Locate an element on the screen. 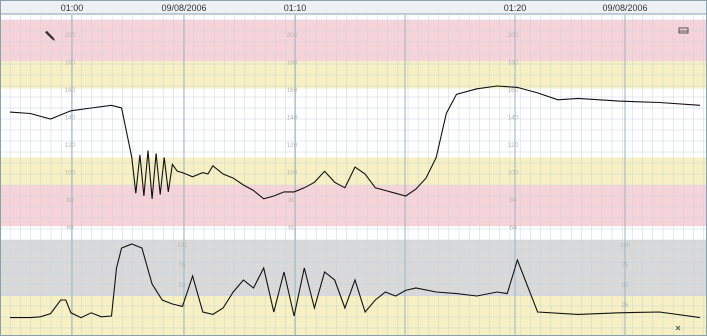  toolbar-icon is located at coordinates (683, 30).